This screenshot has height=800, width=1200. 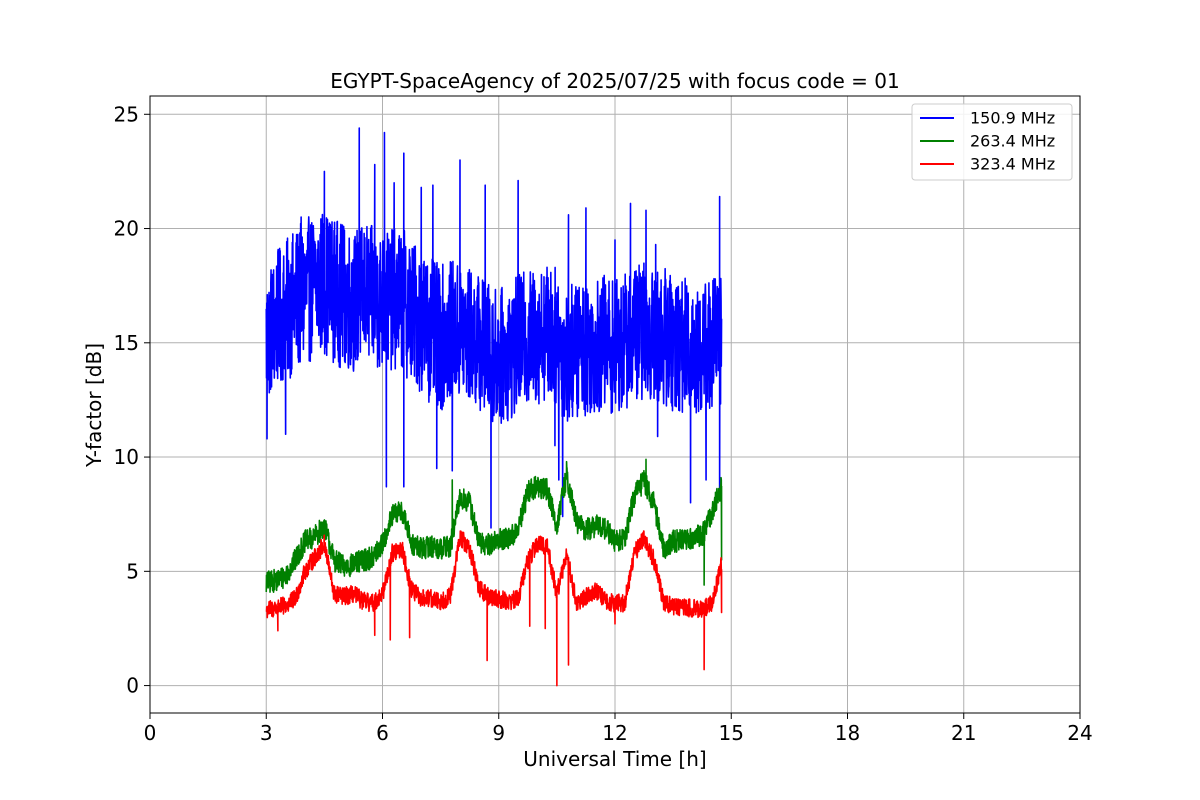 What do you see at coordinates (382, 733) in the screenshot?
I see `x-tick-label: 6` at bounding box center [382, 733].